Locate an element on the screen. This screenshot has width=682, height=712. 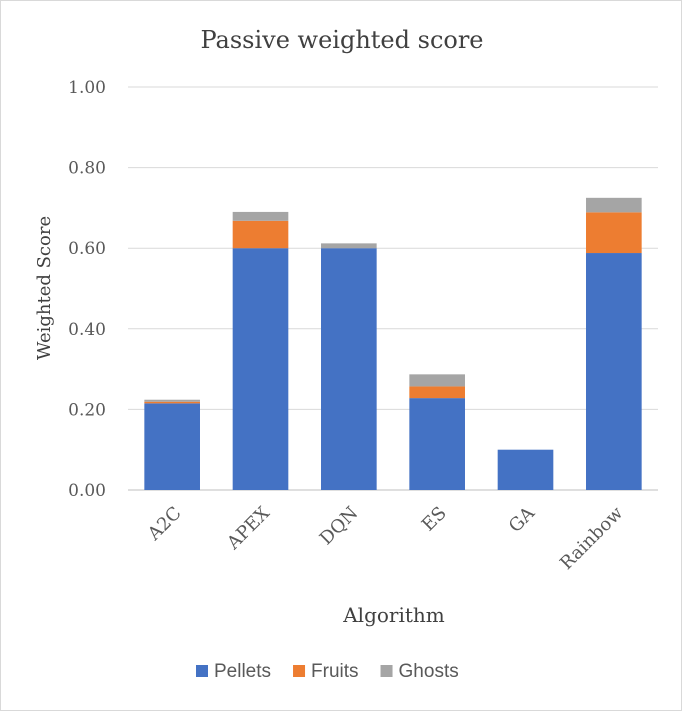
x-axis-label: Algorithm is located at coordinates (393, 615).